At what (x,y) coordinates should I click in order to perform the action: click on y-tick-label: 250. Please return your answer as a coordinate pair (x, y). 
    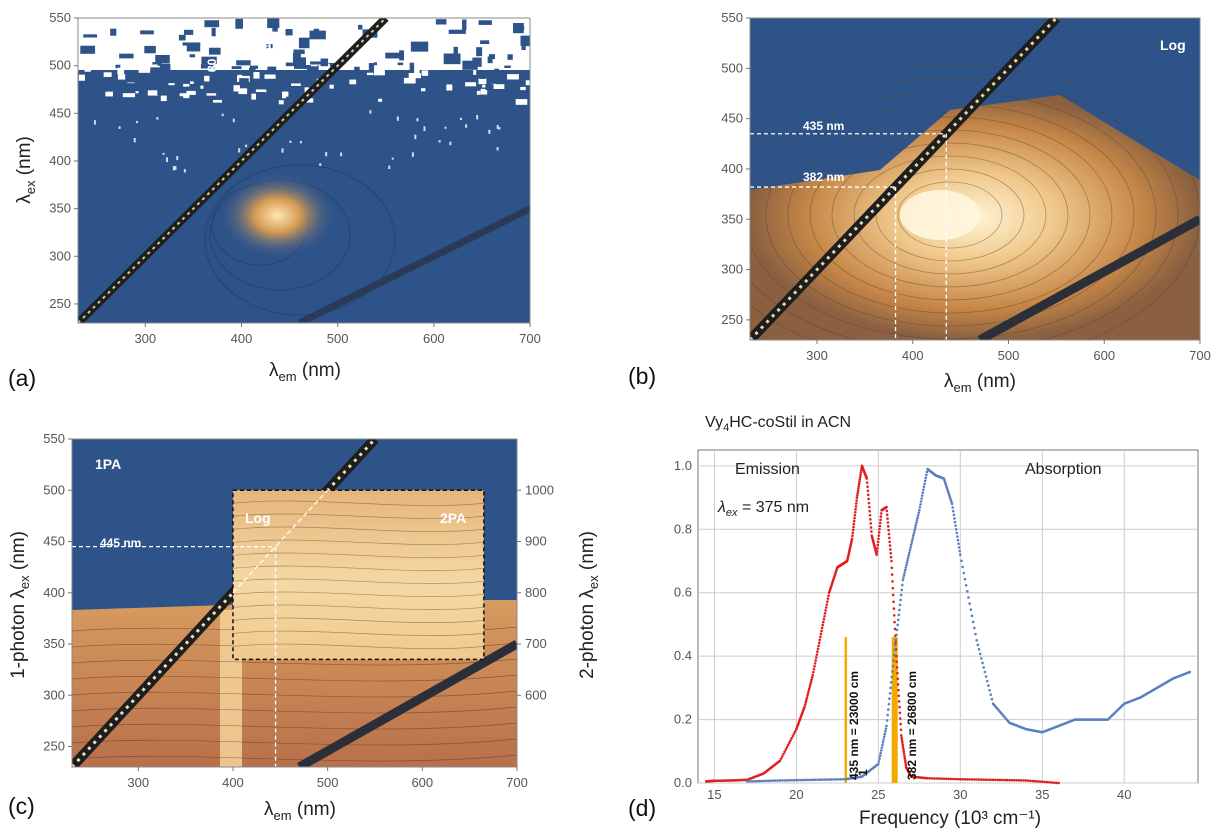
    Looking at the image, I should click on (732, 319).